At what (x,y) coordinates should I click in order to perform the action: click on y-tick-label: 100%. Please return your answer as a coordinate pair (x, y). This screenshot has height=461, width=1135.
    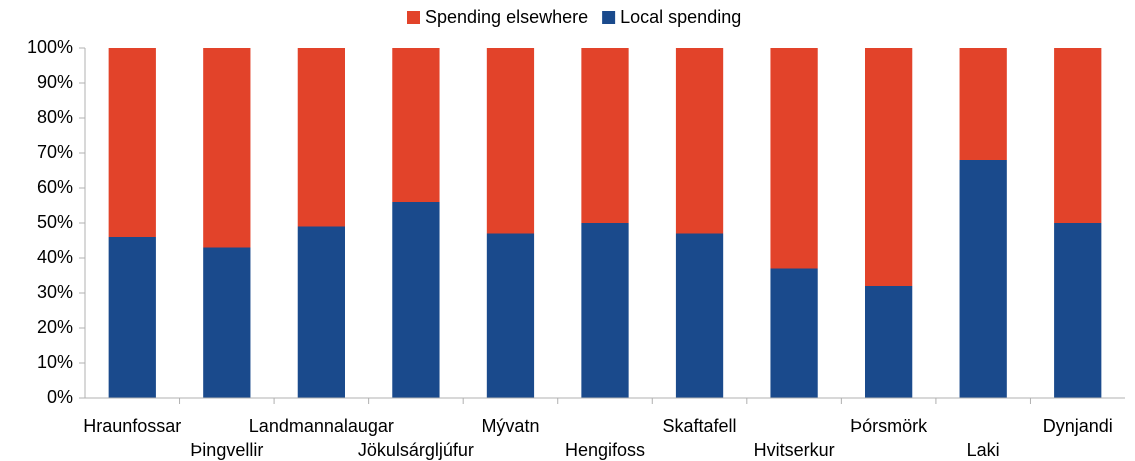
    Looking at the image, I should click on (50, 47).